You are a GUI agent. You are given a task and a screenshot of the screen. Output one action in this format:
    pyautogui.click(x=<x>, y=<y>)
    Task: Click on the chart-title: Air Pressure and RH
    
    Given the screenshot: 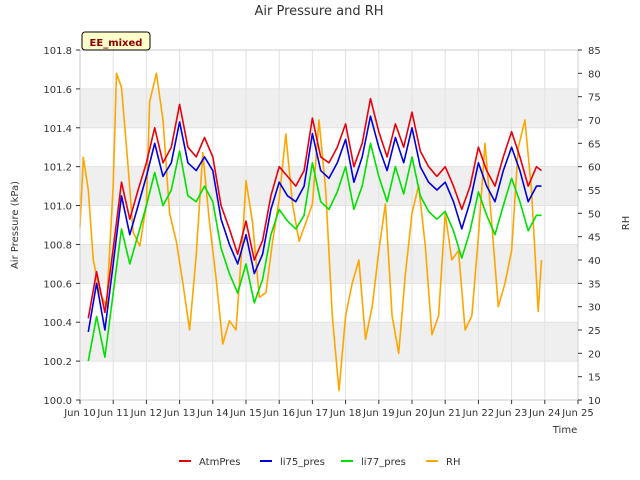 What is the action you would take?
    pyautogui.click(x=318, y=11)
    